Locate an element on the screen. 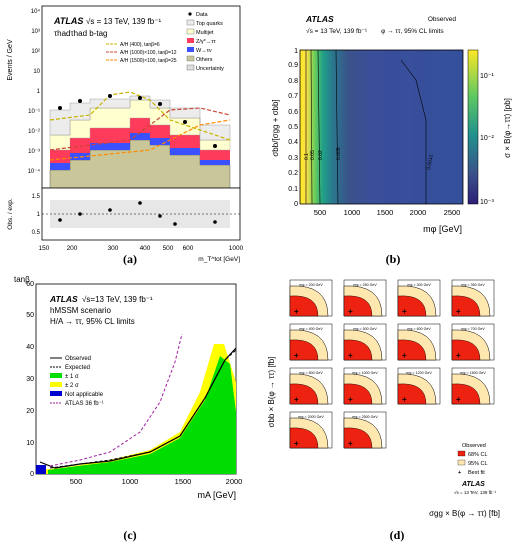 The height and width of the screenshot is (555, 519). ytick: 10⁻¹ is located at coordinates (34, 112).